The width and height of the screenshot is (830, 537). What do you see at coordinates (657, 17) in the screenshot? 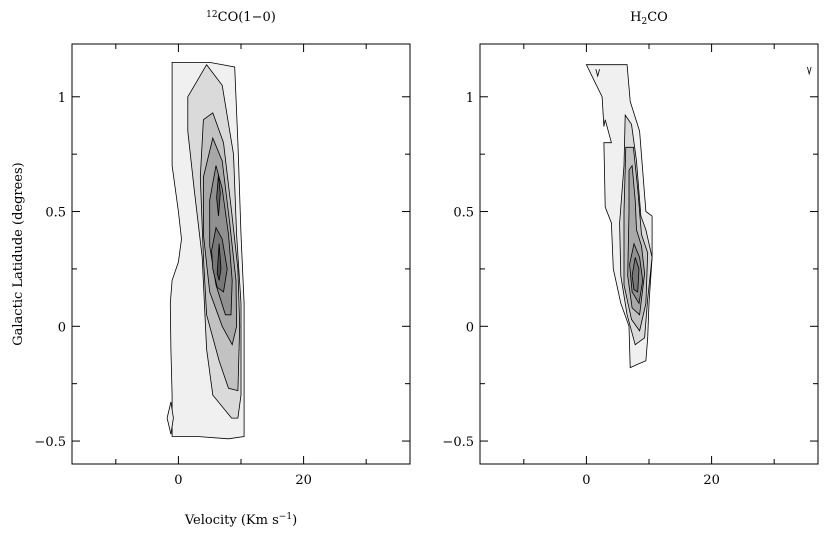
I see `title-tail: CO` at bounding box center [657, 17].